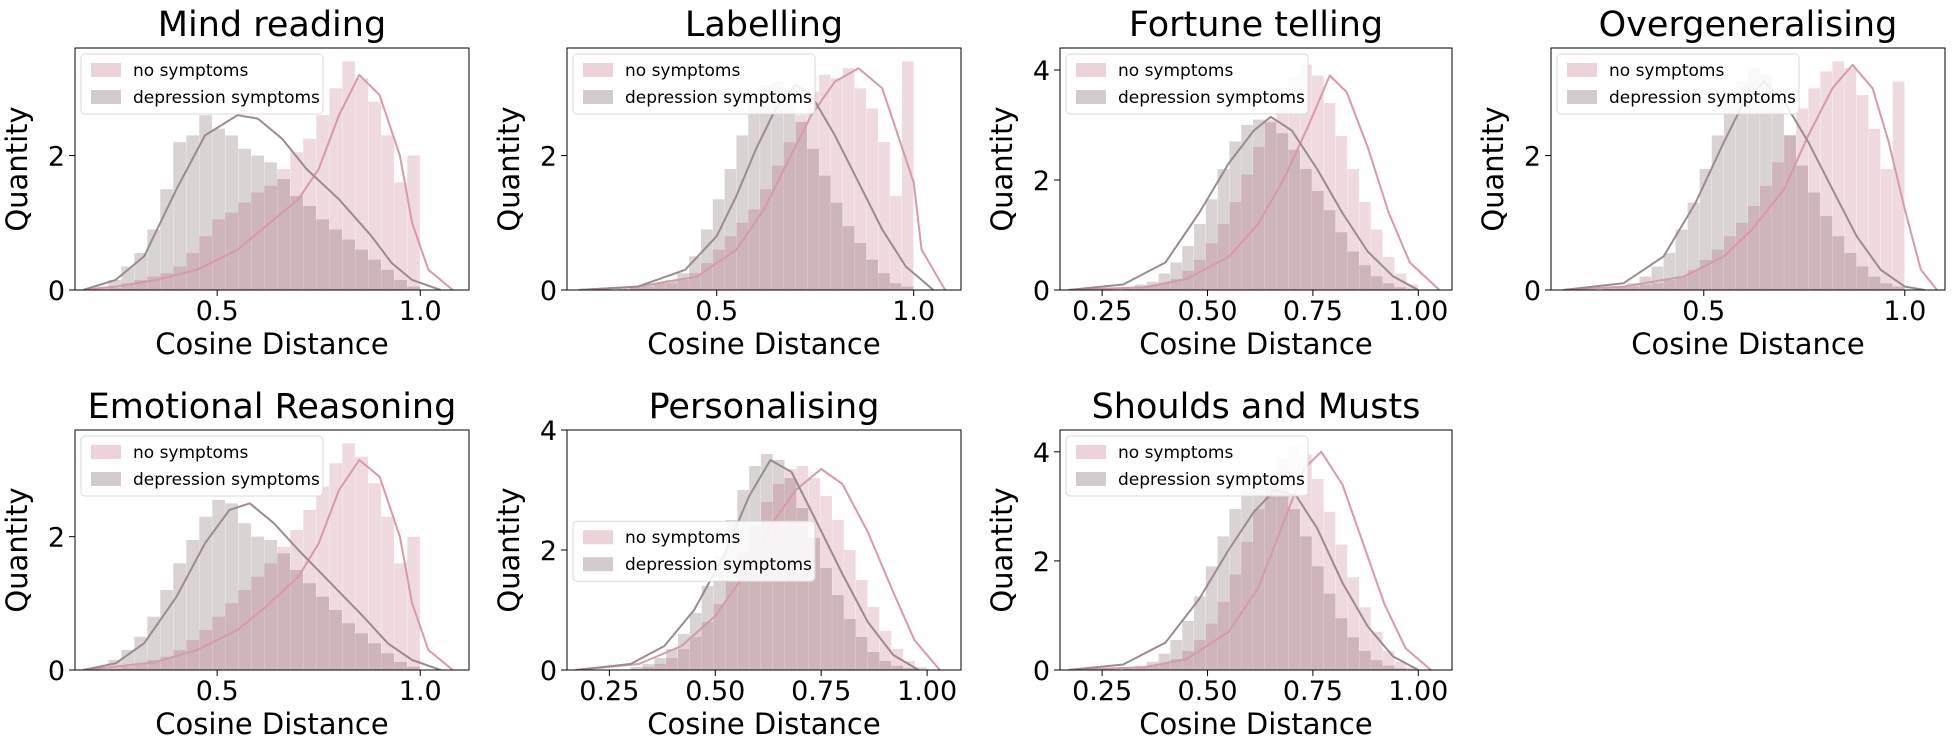 The width and height of the screenshot is (1953, 754). Describe the element at coordinates (716, 311) in the screenshot. I see `x-tick-label: 0.5` at that location.